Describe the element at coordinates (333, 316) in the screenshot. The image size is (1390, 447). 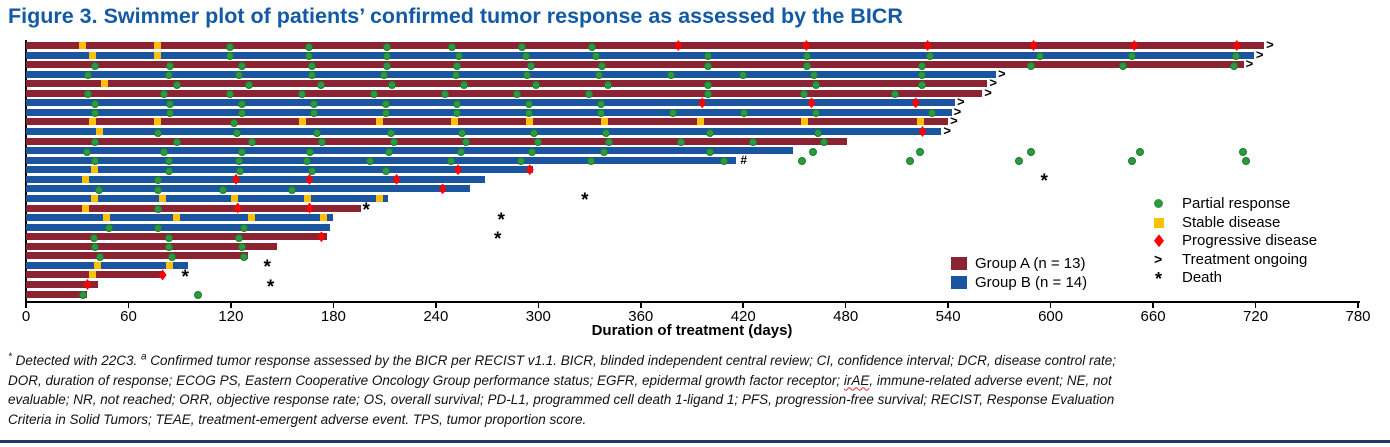
I see `x-axis-tick-label: 180` at that location.